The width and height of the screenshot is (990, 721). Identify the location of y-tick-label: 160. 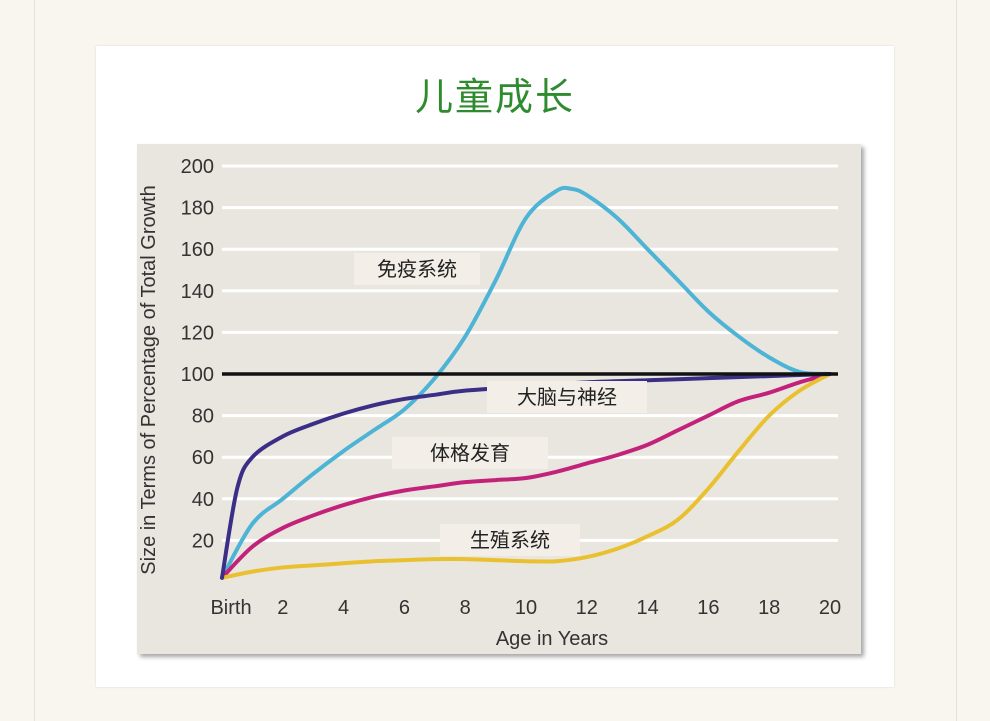
(197, 250).